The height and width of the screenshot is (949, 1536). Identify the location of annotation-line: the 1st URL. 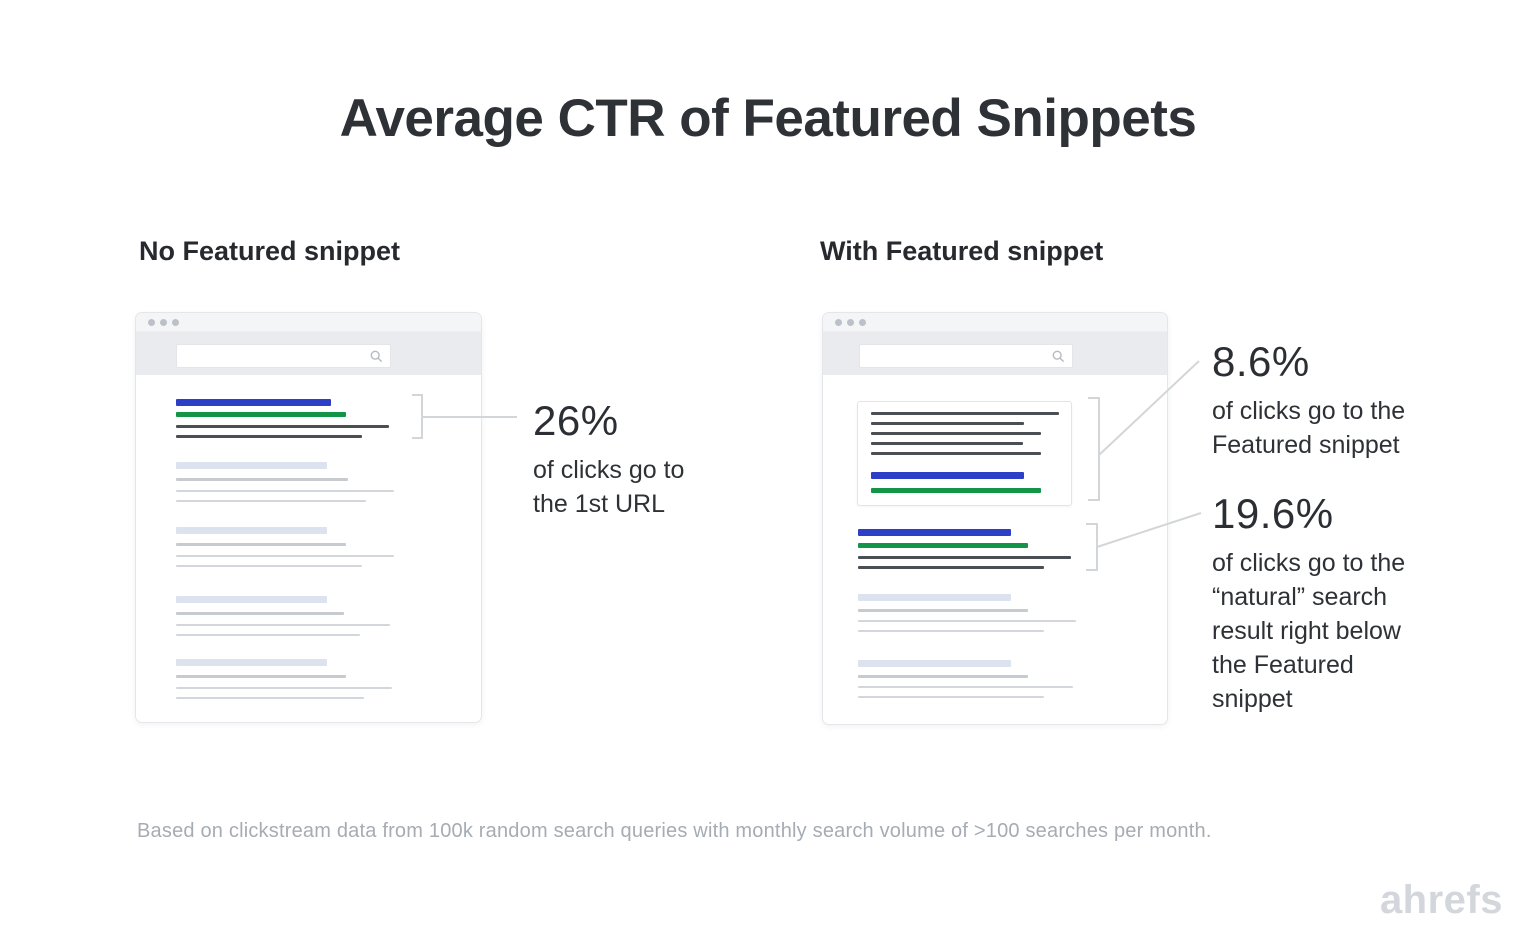
(599, 504).